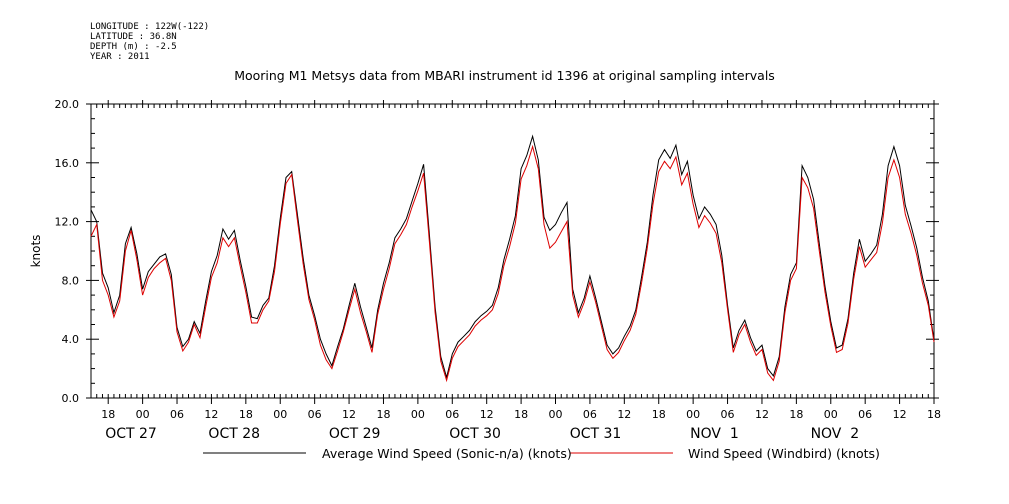 Image resolution: width=1009 pixels, height=504 pixels. What do you see at coordinates (67, 104) in the screenshot?
I see `y-tick-label: 20.0` at bounding box center [67, 104].